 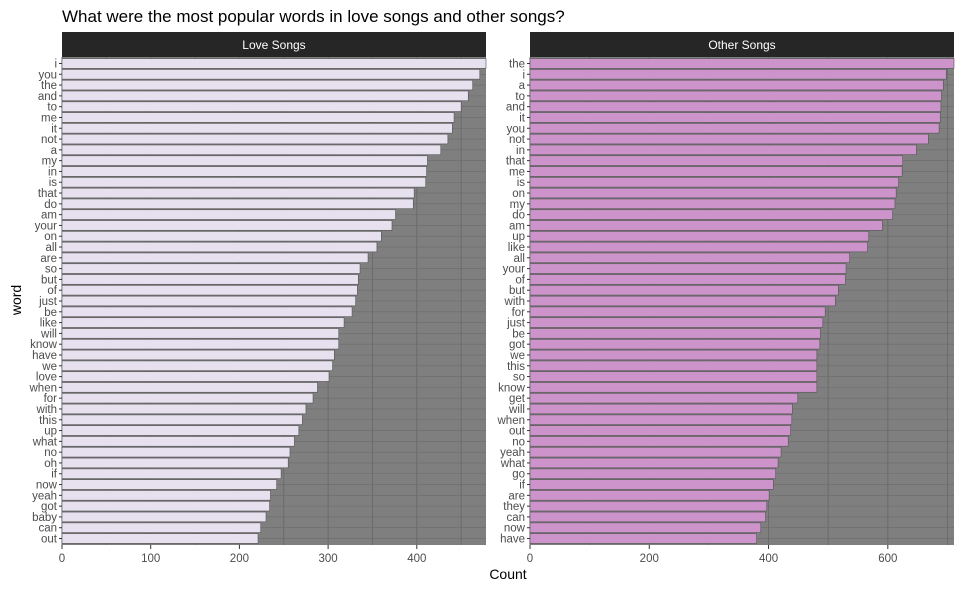 What do you see at coordinates (48, 334) in the screenshot?
I see `y-tick-label: will` at bounding box center [48, 334].